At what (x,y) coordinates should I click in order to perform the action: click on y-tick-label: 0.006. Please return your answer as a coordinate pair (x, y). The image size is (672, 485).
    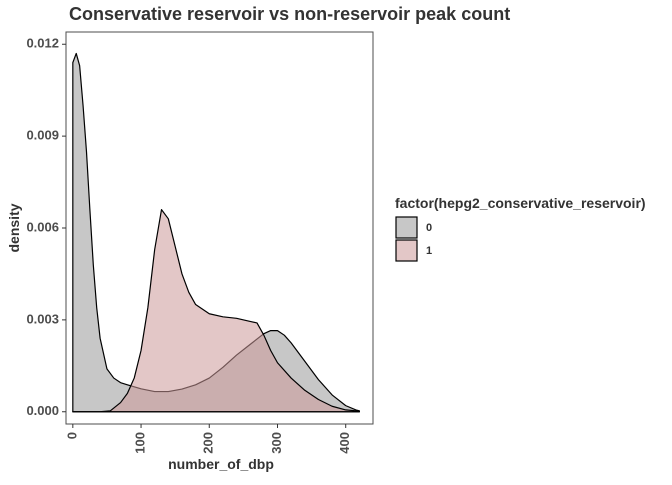
    Looking at the image, I should click on (42, 226).